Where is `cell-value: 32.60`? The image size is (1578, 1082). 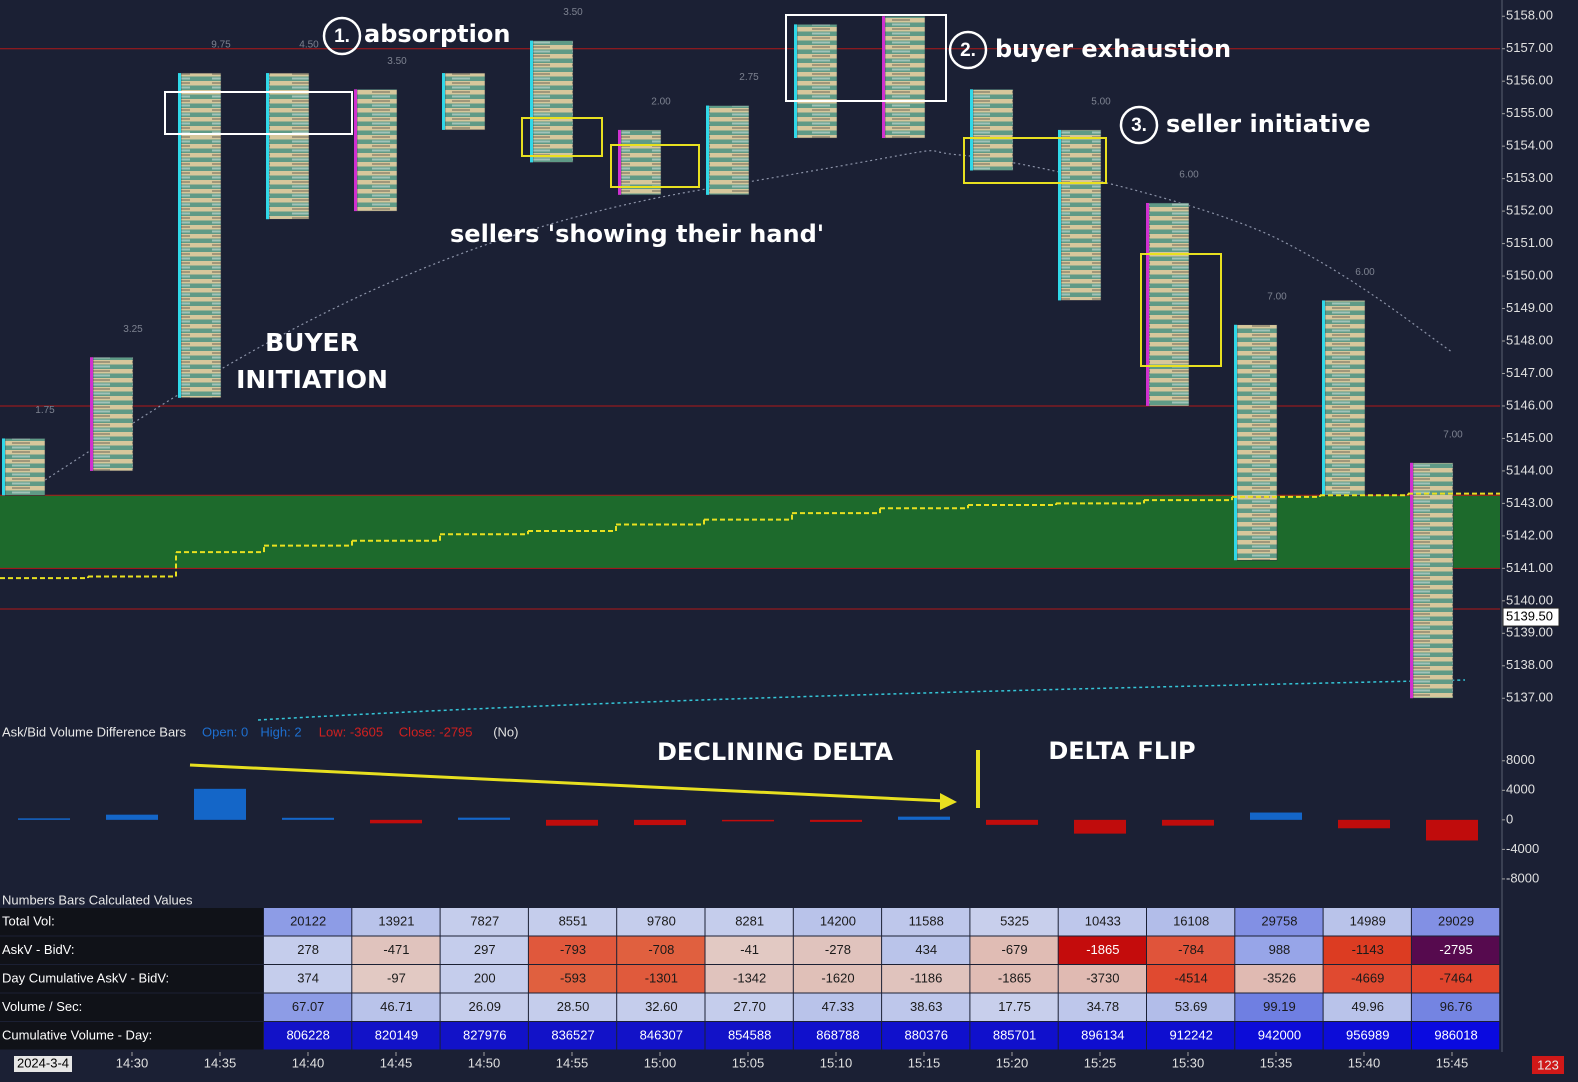
cell-value: 32.60 is located at coordinates (661, 1006).